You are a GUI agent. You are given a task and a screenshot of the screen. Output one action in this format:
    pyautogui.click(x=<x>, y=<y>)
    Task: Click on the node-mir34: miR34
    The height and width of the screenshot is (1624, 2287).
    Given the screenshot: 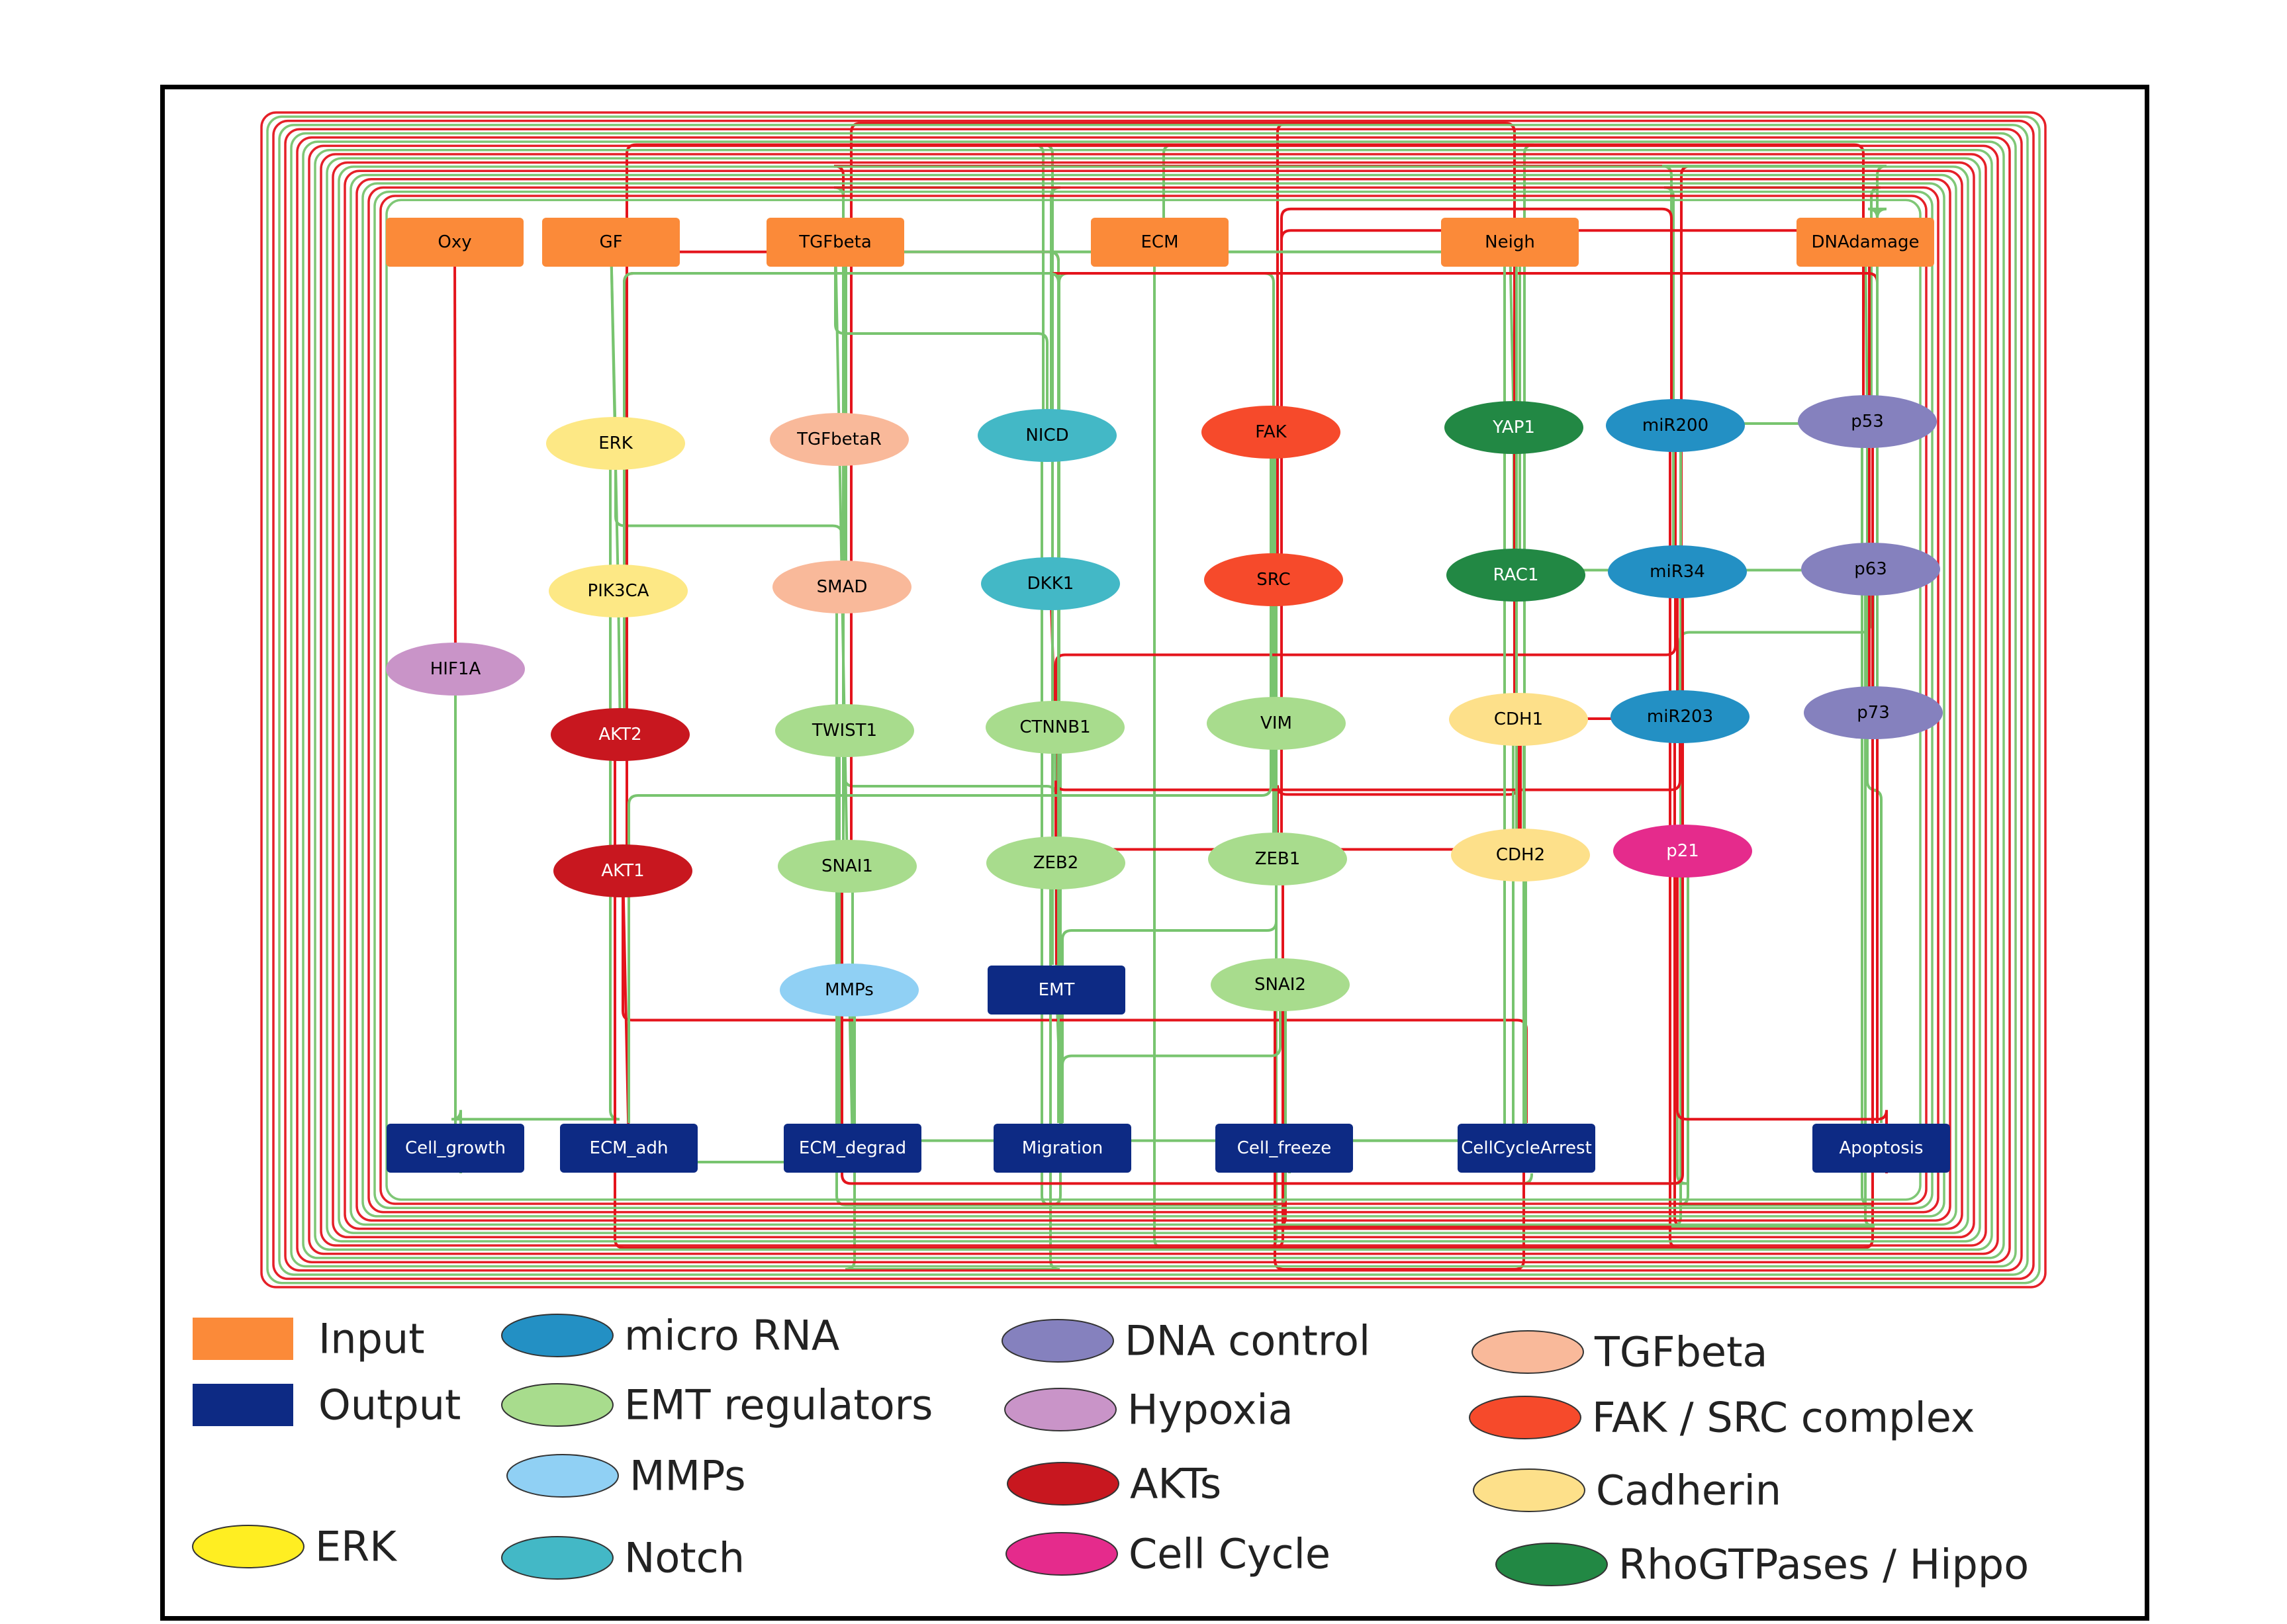 What is the action you would take?
    pyautogui.click(x=1678, y=571)
    